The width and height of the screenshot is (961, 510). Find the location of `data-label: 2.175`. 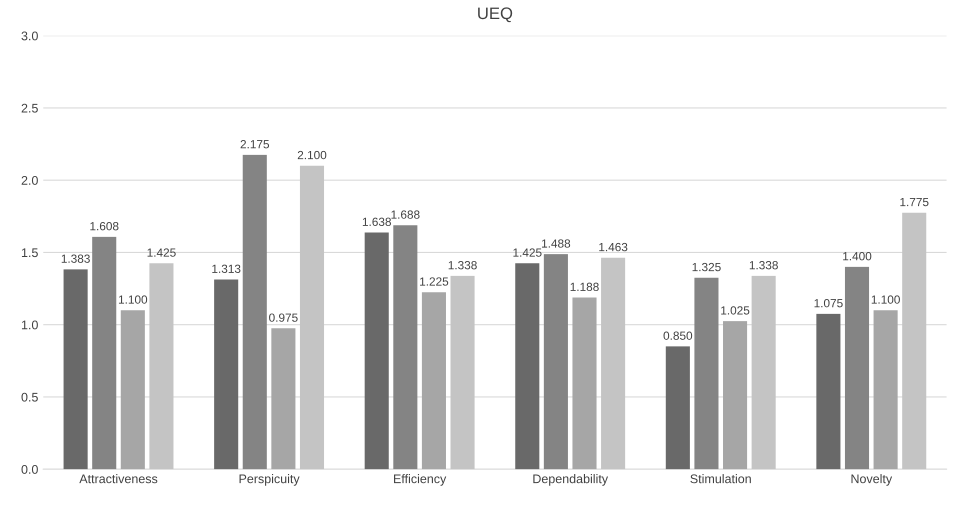

data-label: 2.175 is located at coordinates (255, 144).